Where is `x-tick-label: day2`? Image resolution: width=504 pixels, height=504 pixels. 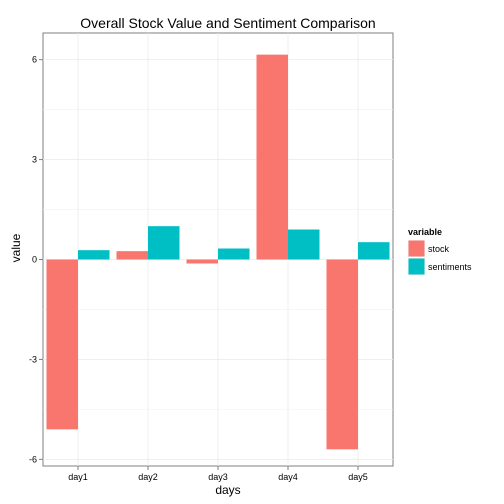
x-tick-label: day2 is located at coordinates (148, 477).